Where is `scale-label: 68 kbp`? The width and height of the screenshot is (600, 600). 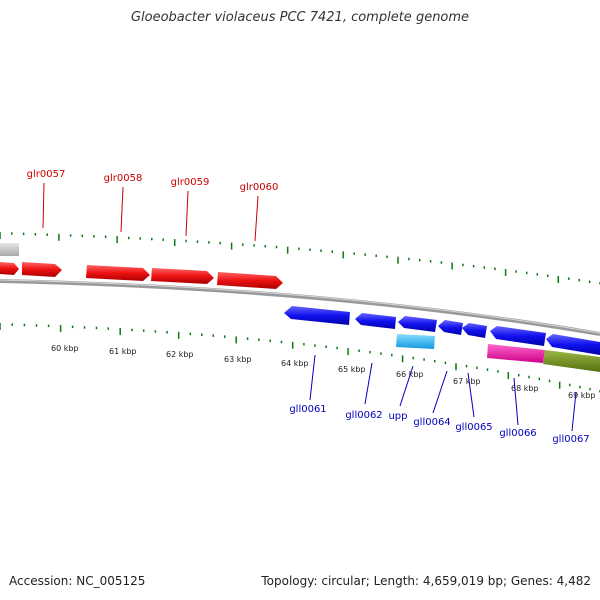 scale-label: 68 kbp is located at coordinates (525, 388).